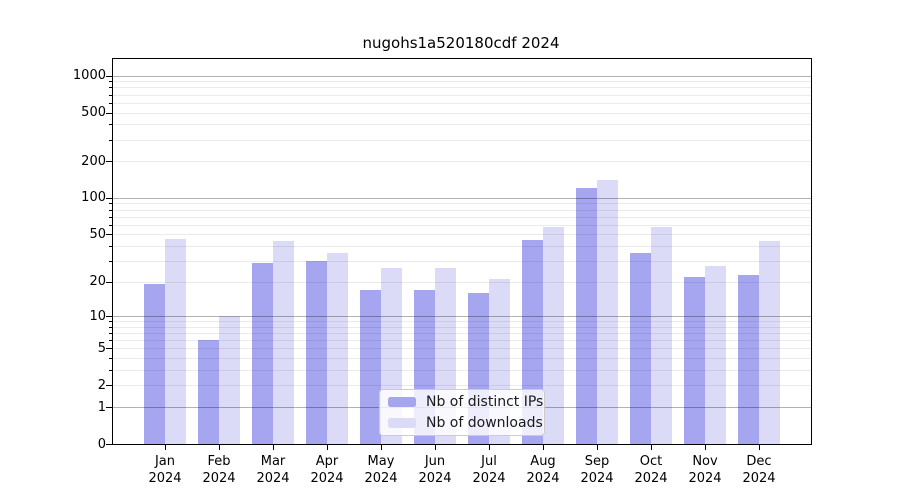  What do you see at coordinates (484, 423) in the screenshot?
I see `legend-label-downloads: Nb of downloads` at bounding box center [484, 423].